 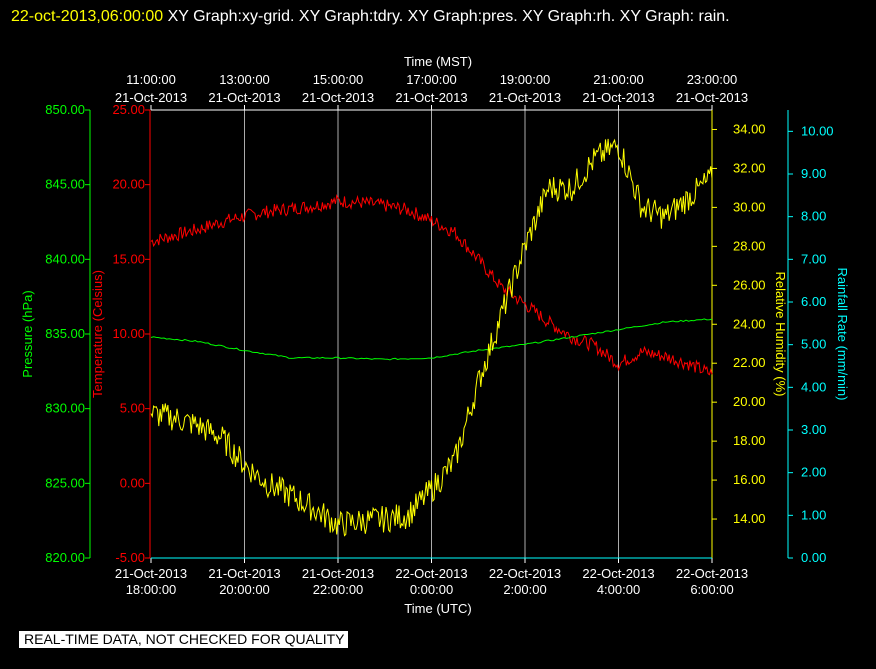 I want to click on x-top-tick-label: 11:00:00, so click(x=151, y=79).